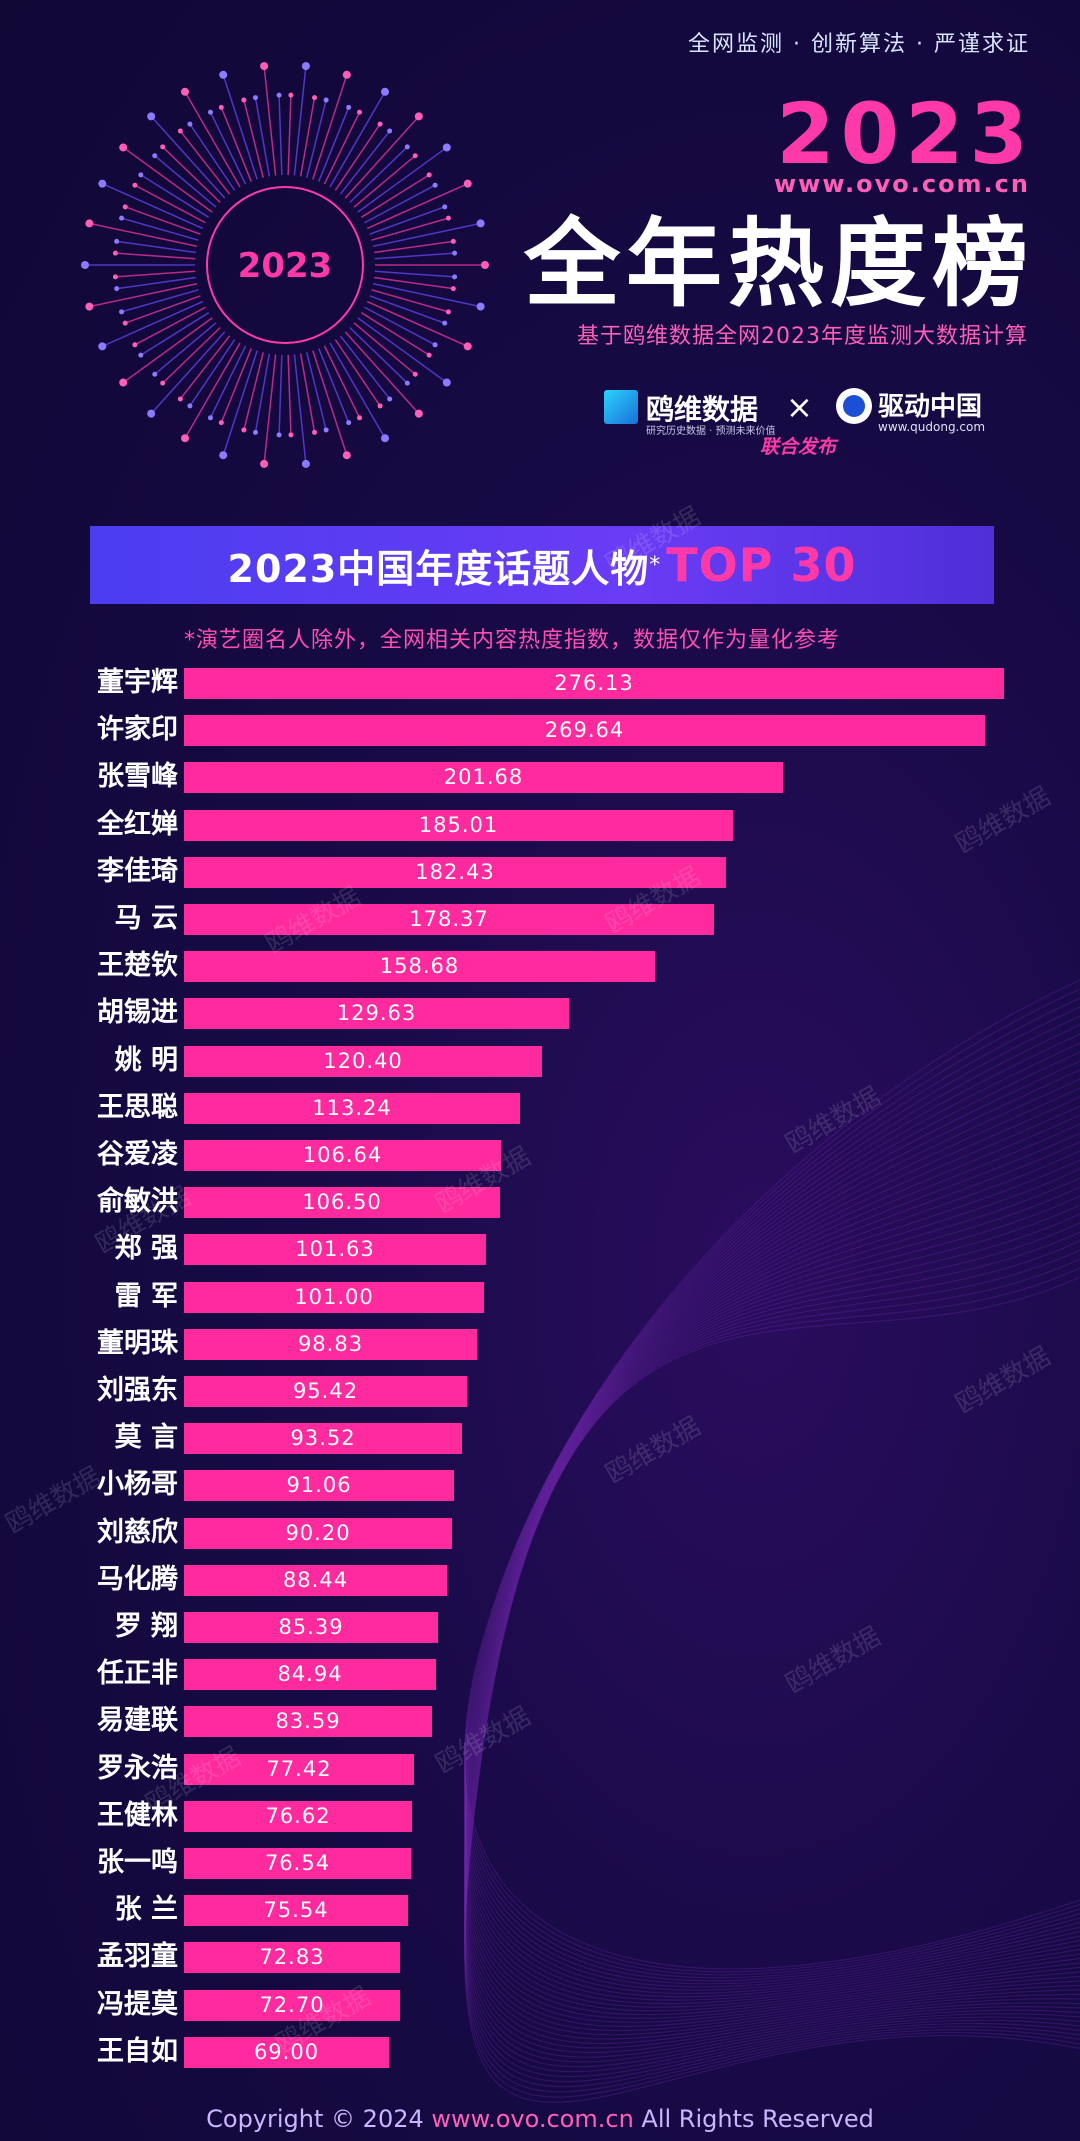  What do you see at coordinates (292, 2005) in the screenshot?
I see `bar: 72.70` at bounding box center [292, 2005].